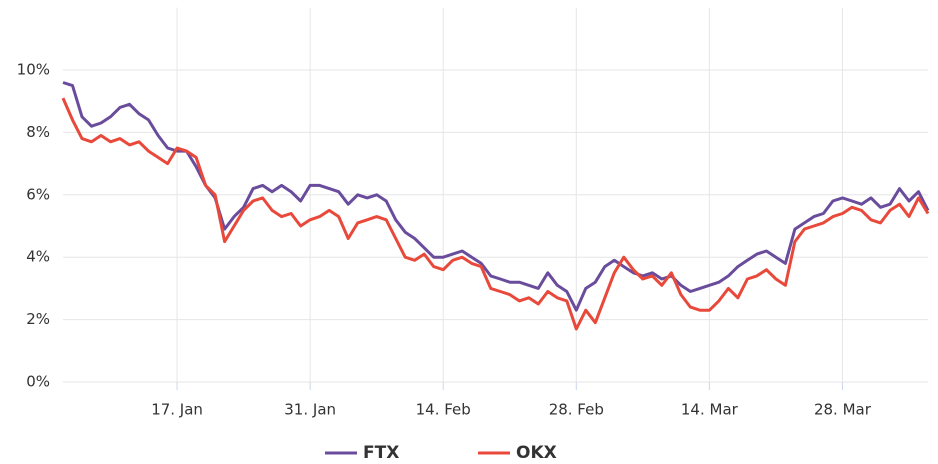 The image size is (938, 464). Describe the element at coordinates (38, 194) in the screenshot. I see `y-tick-label: 6%` at that location.